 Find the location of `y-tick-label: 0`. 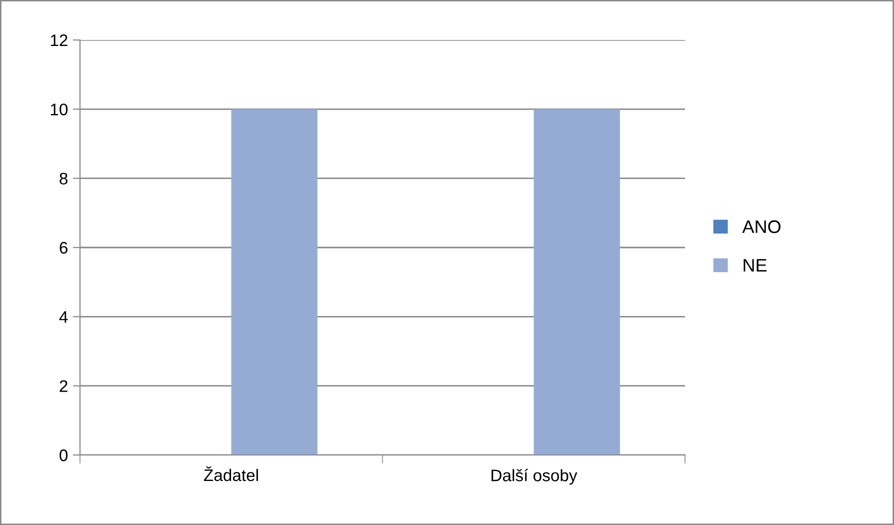

y-tick-label: 0 is located at coordinates (64, 455).